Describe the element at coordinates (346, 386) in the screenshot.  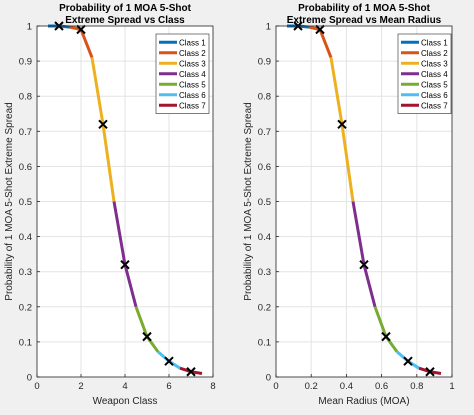
I see `x-tick-label: 0.4` at that location.